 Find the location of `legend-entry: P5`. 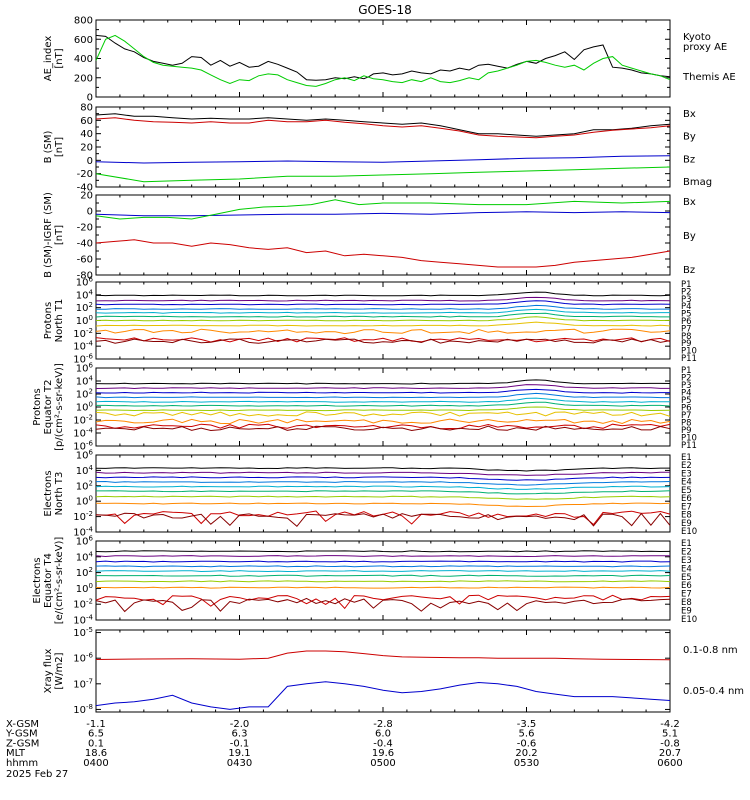

legend-entry: P5 is located at coordinates (686, 315).